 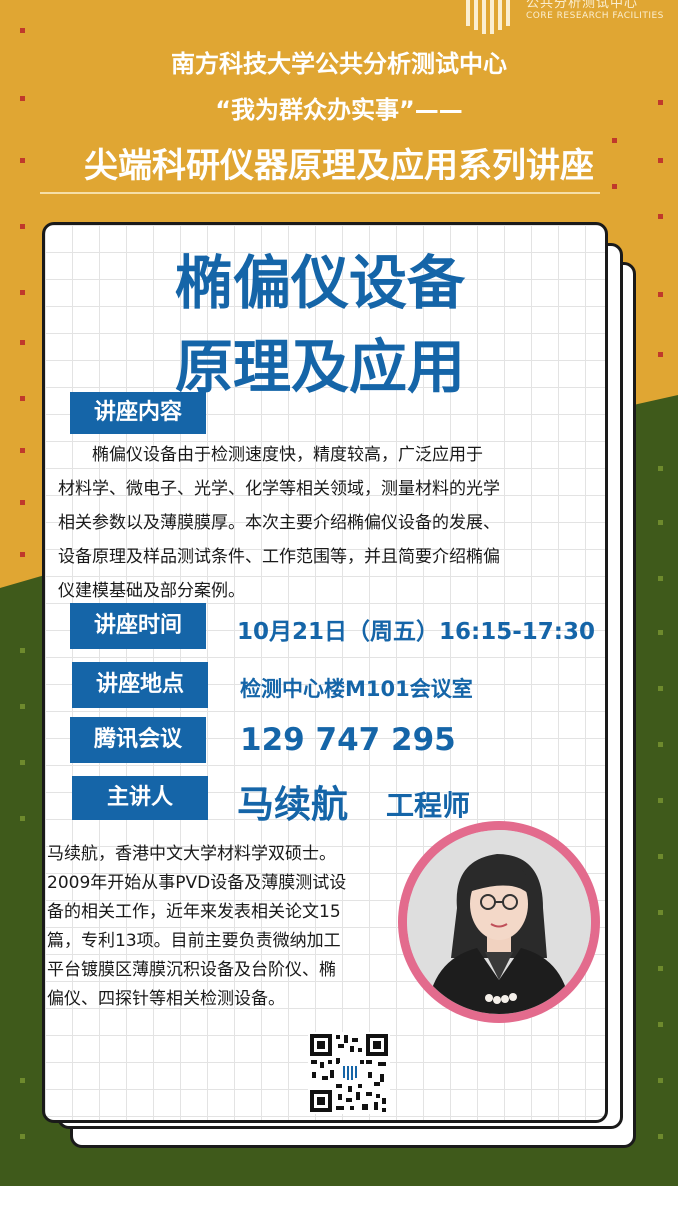 I want to click on lecture-title-line2: 原理及应用, so click(x=319, y=367).